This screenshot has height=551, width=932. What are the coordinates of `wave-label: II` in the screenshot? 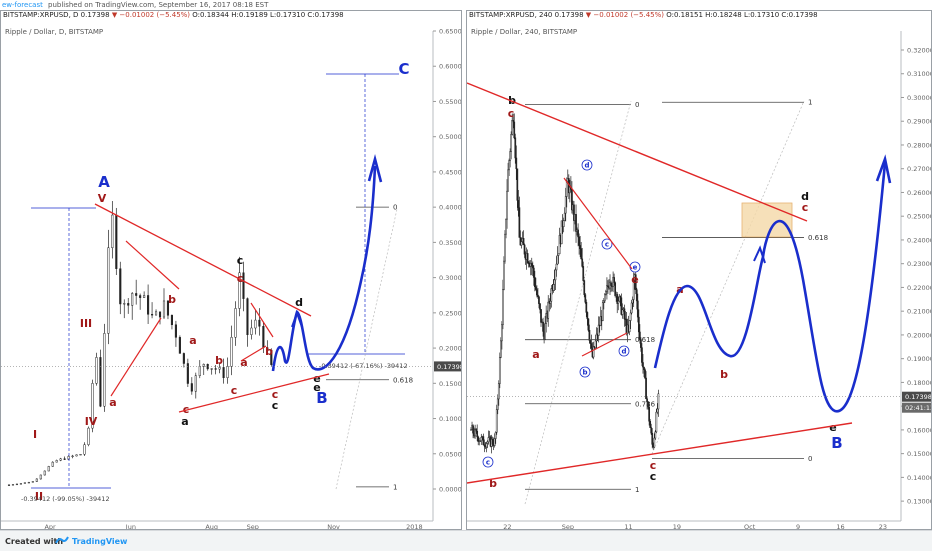 It's located at (39, 496).